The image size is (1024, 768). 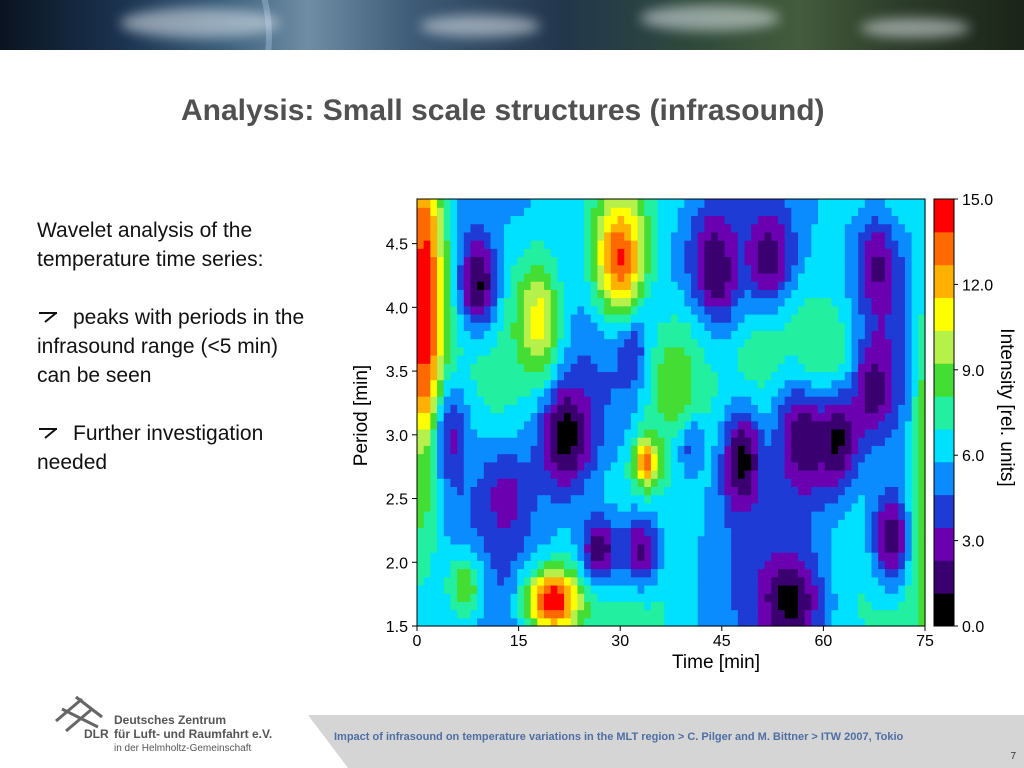 I want to click on bullet-2: Further investigation needed, so click(x=177, y=448).